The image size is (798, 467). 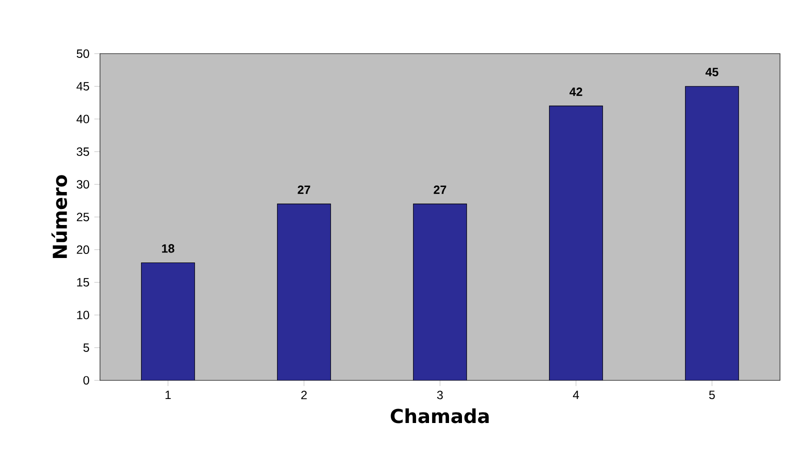 I want to click on y-tick-label: 50, so click(x=83, y=53).